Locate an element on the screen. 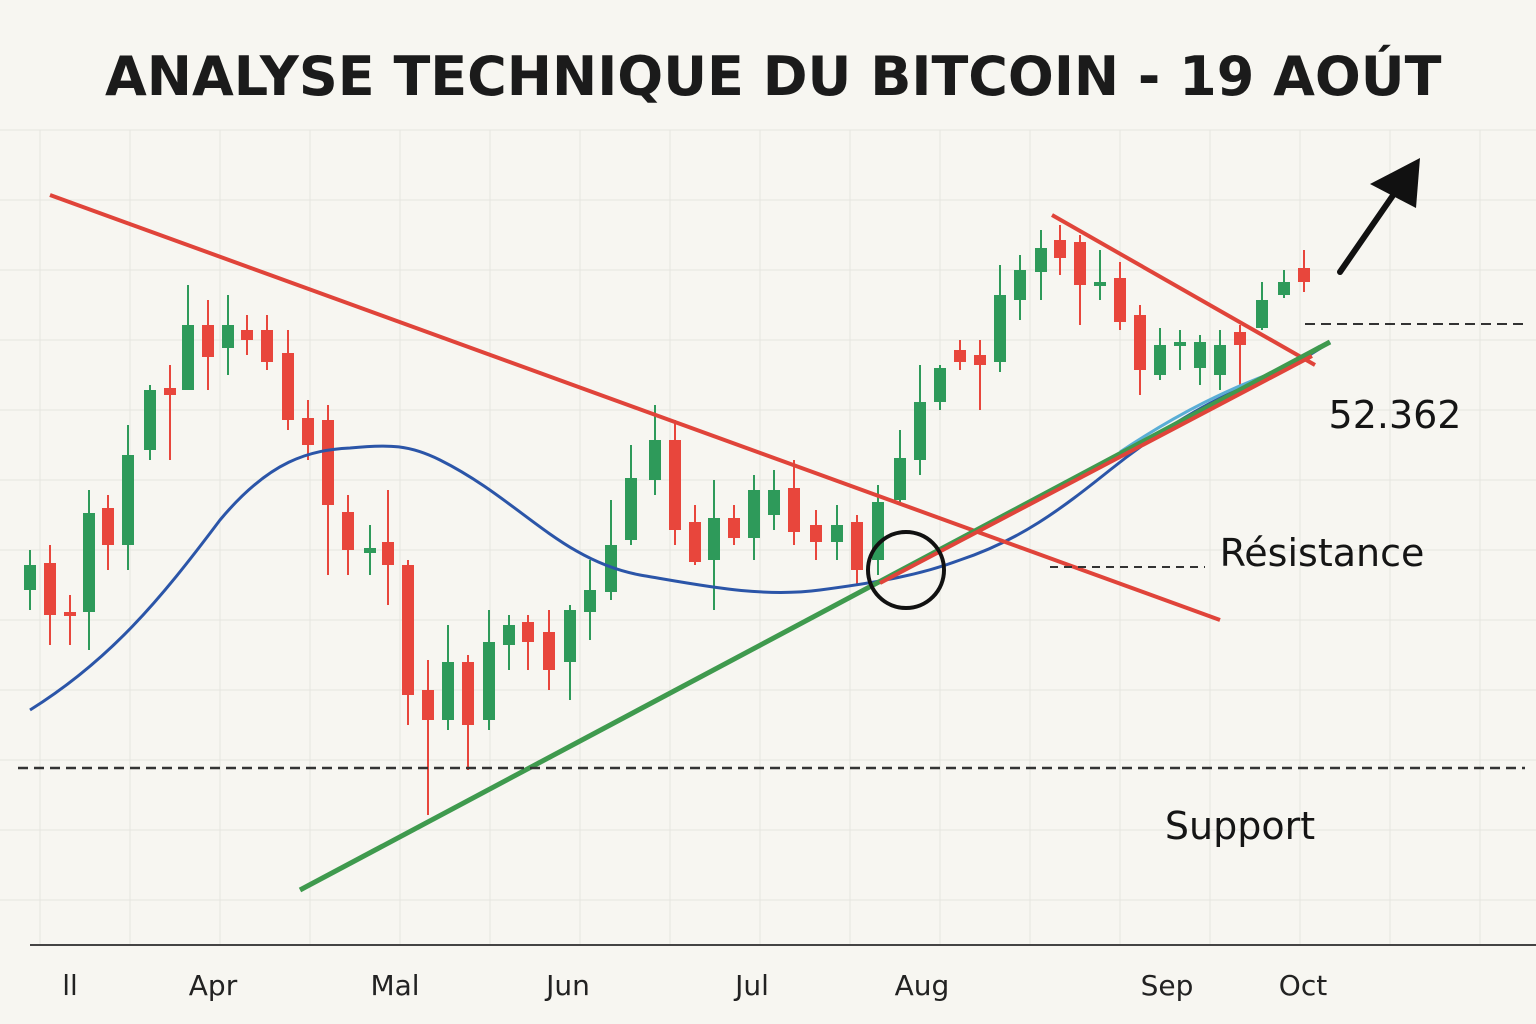  price-label: 52.362 is located at coordinates (1395, 415).